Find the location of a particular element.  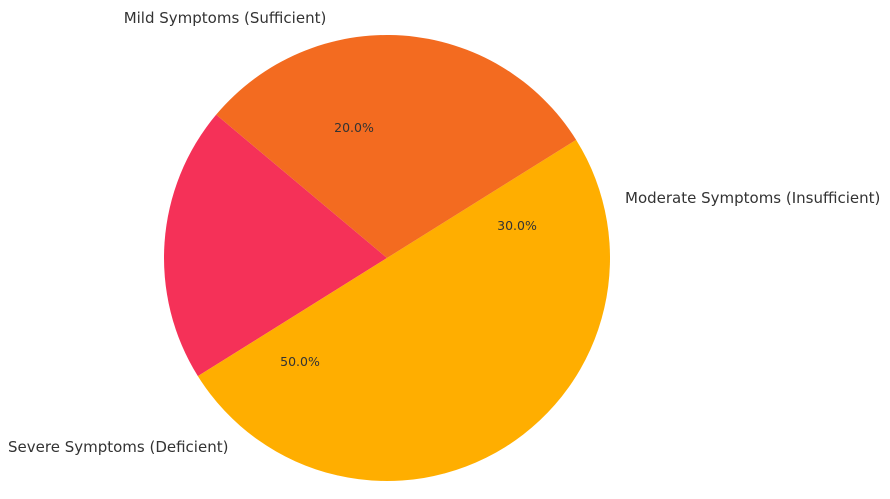

slice-label-mild: Mild Symptoms (Sufficient) is located at coordinates (225, 18).